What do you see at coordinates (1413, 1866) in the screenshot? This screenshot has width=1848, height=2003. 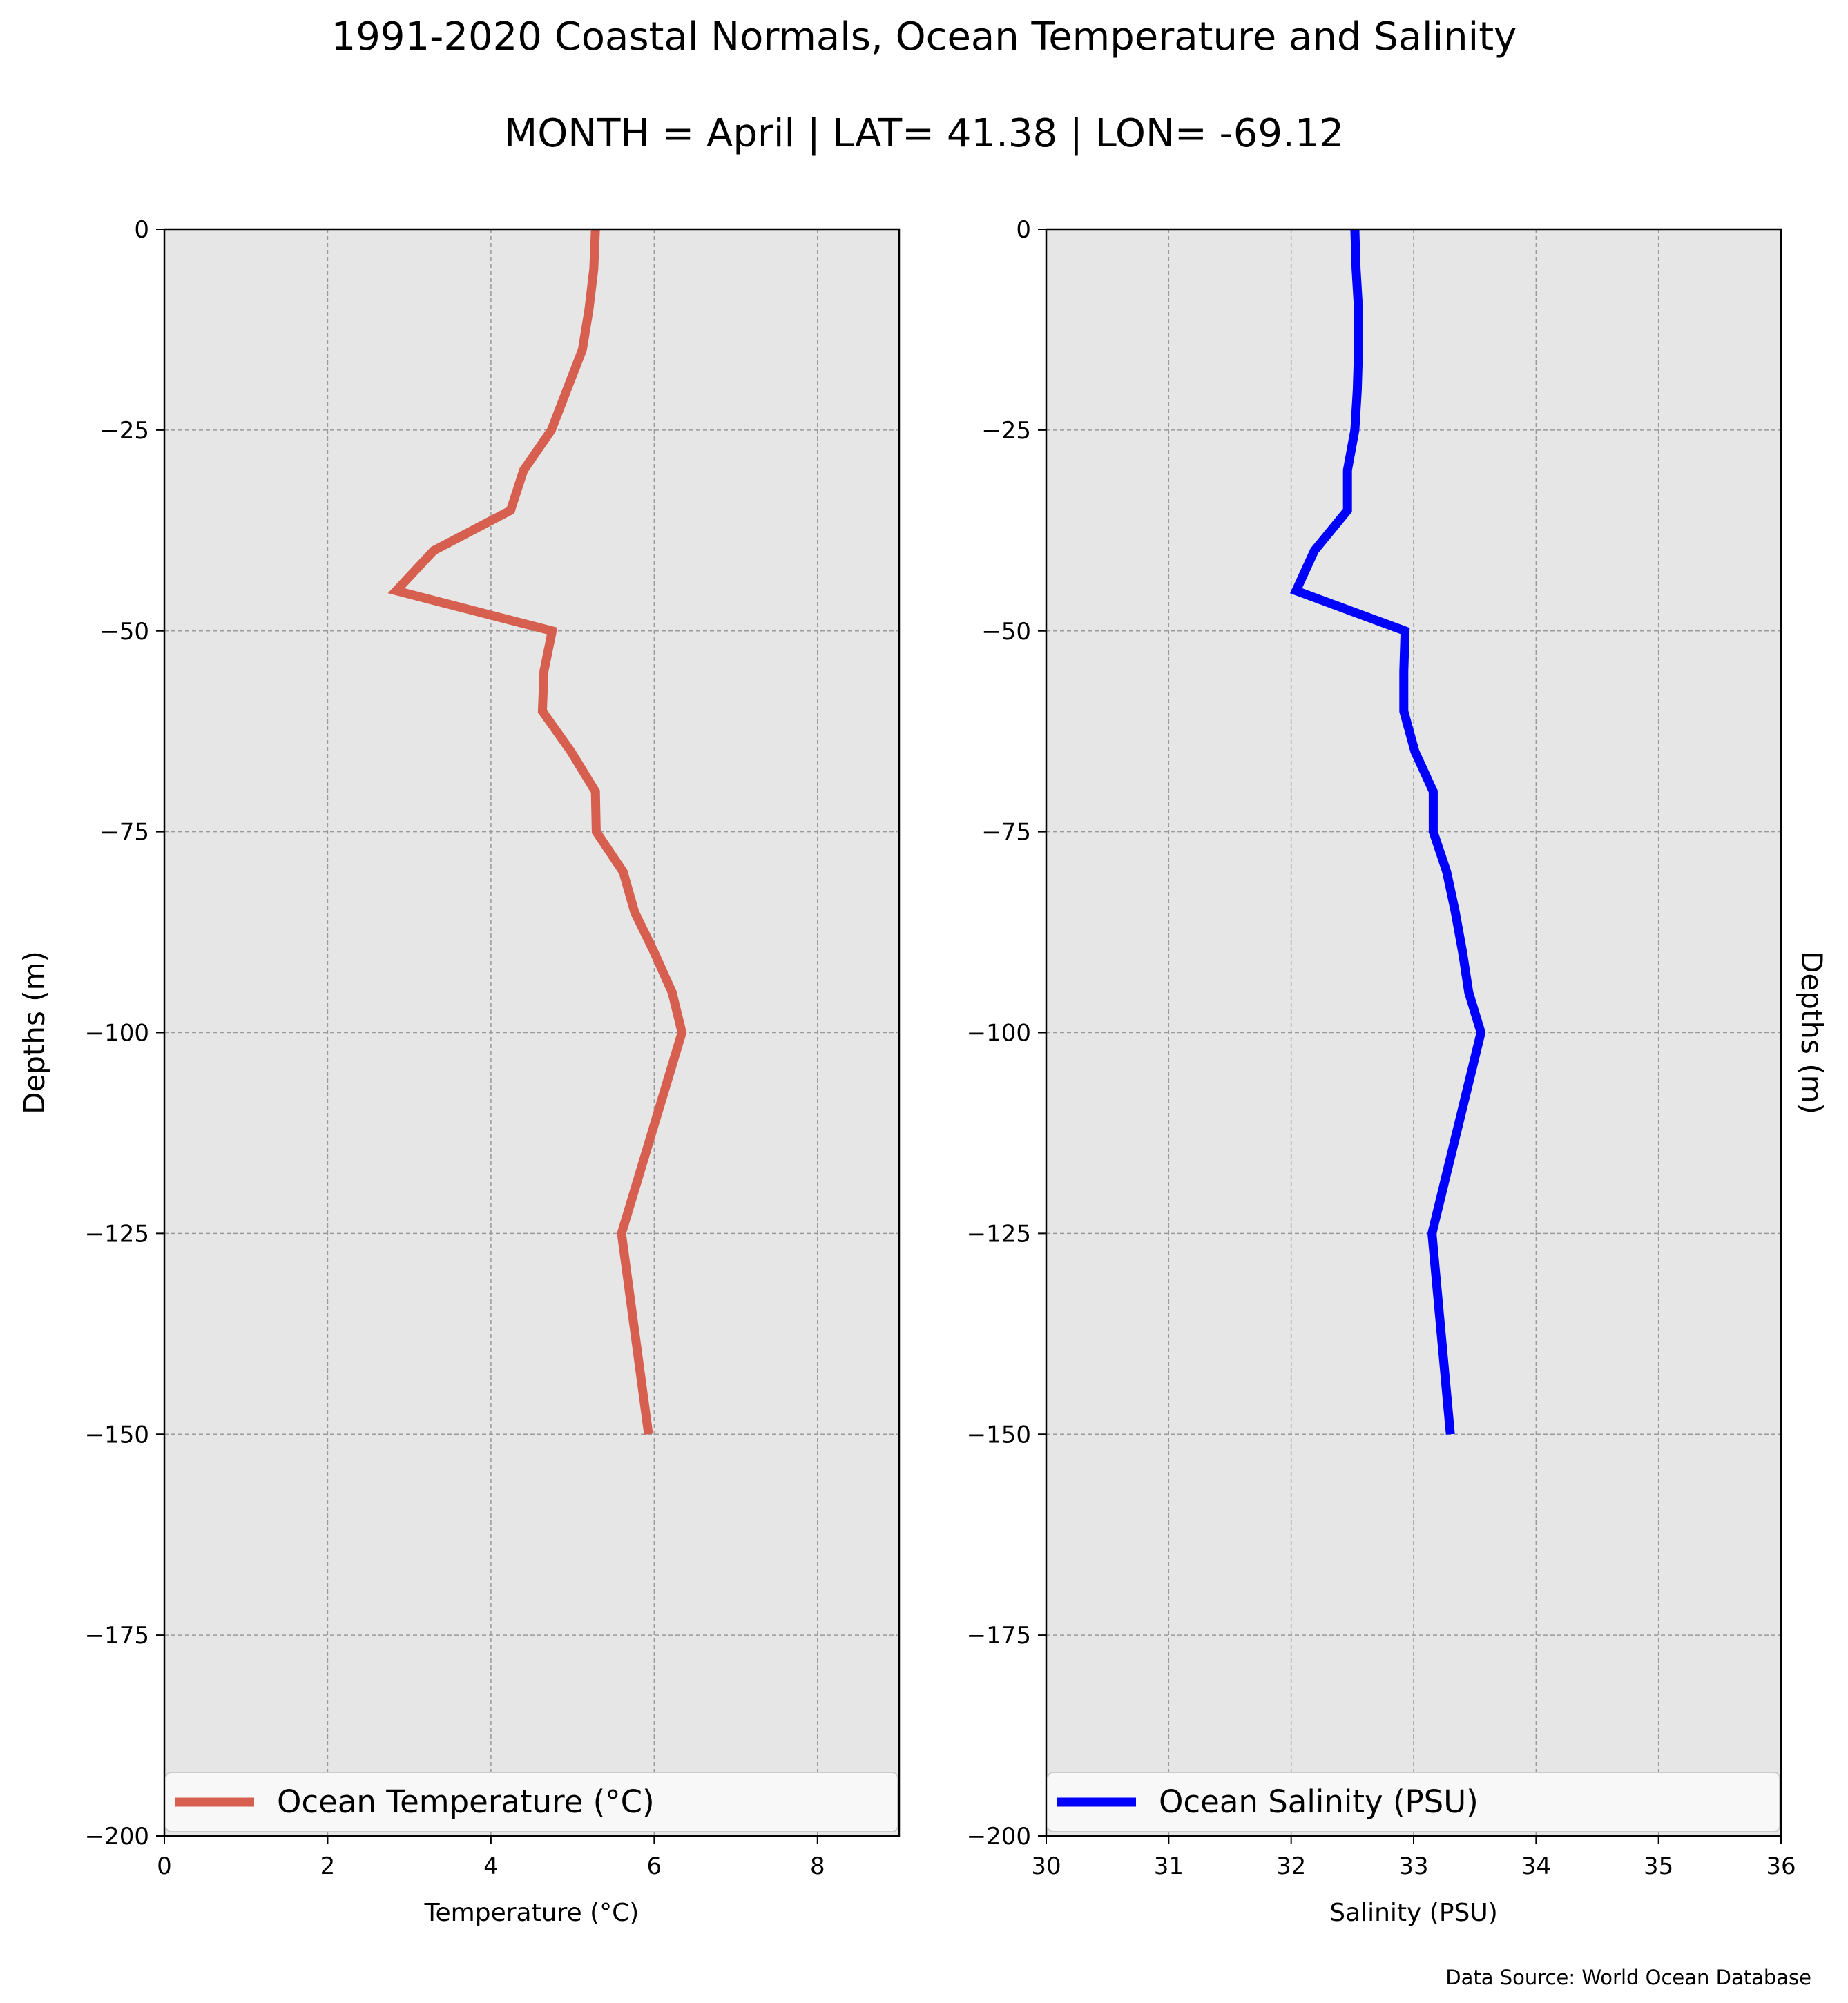 I see `x-tick-label: 33` at bounding box center [1413, 1866].